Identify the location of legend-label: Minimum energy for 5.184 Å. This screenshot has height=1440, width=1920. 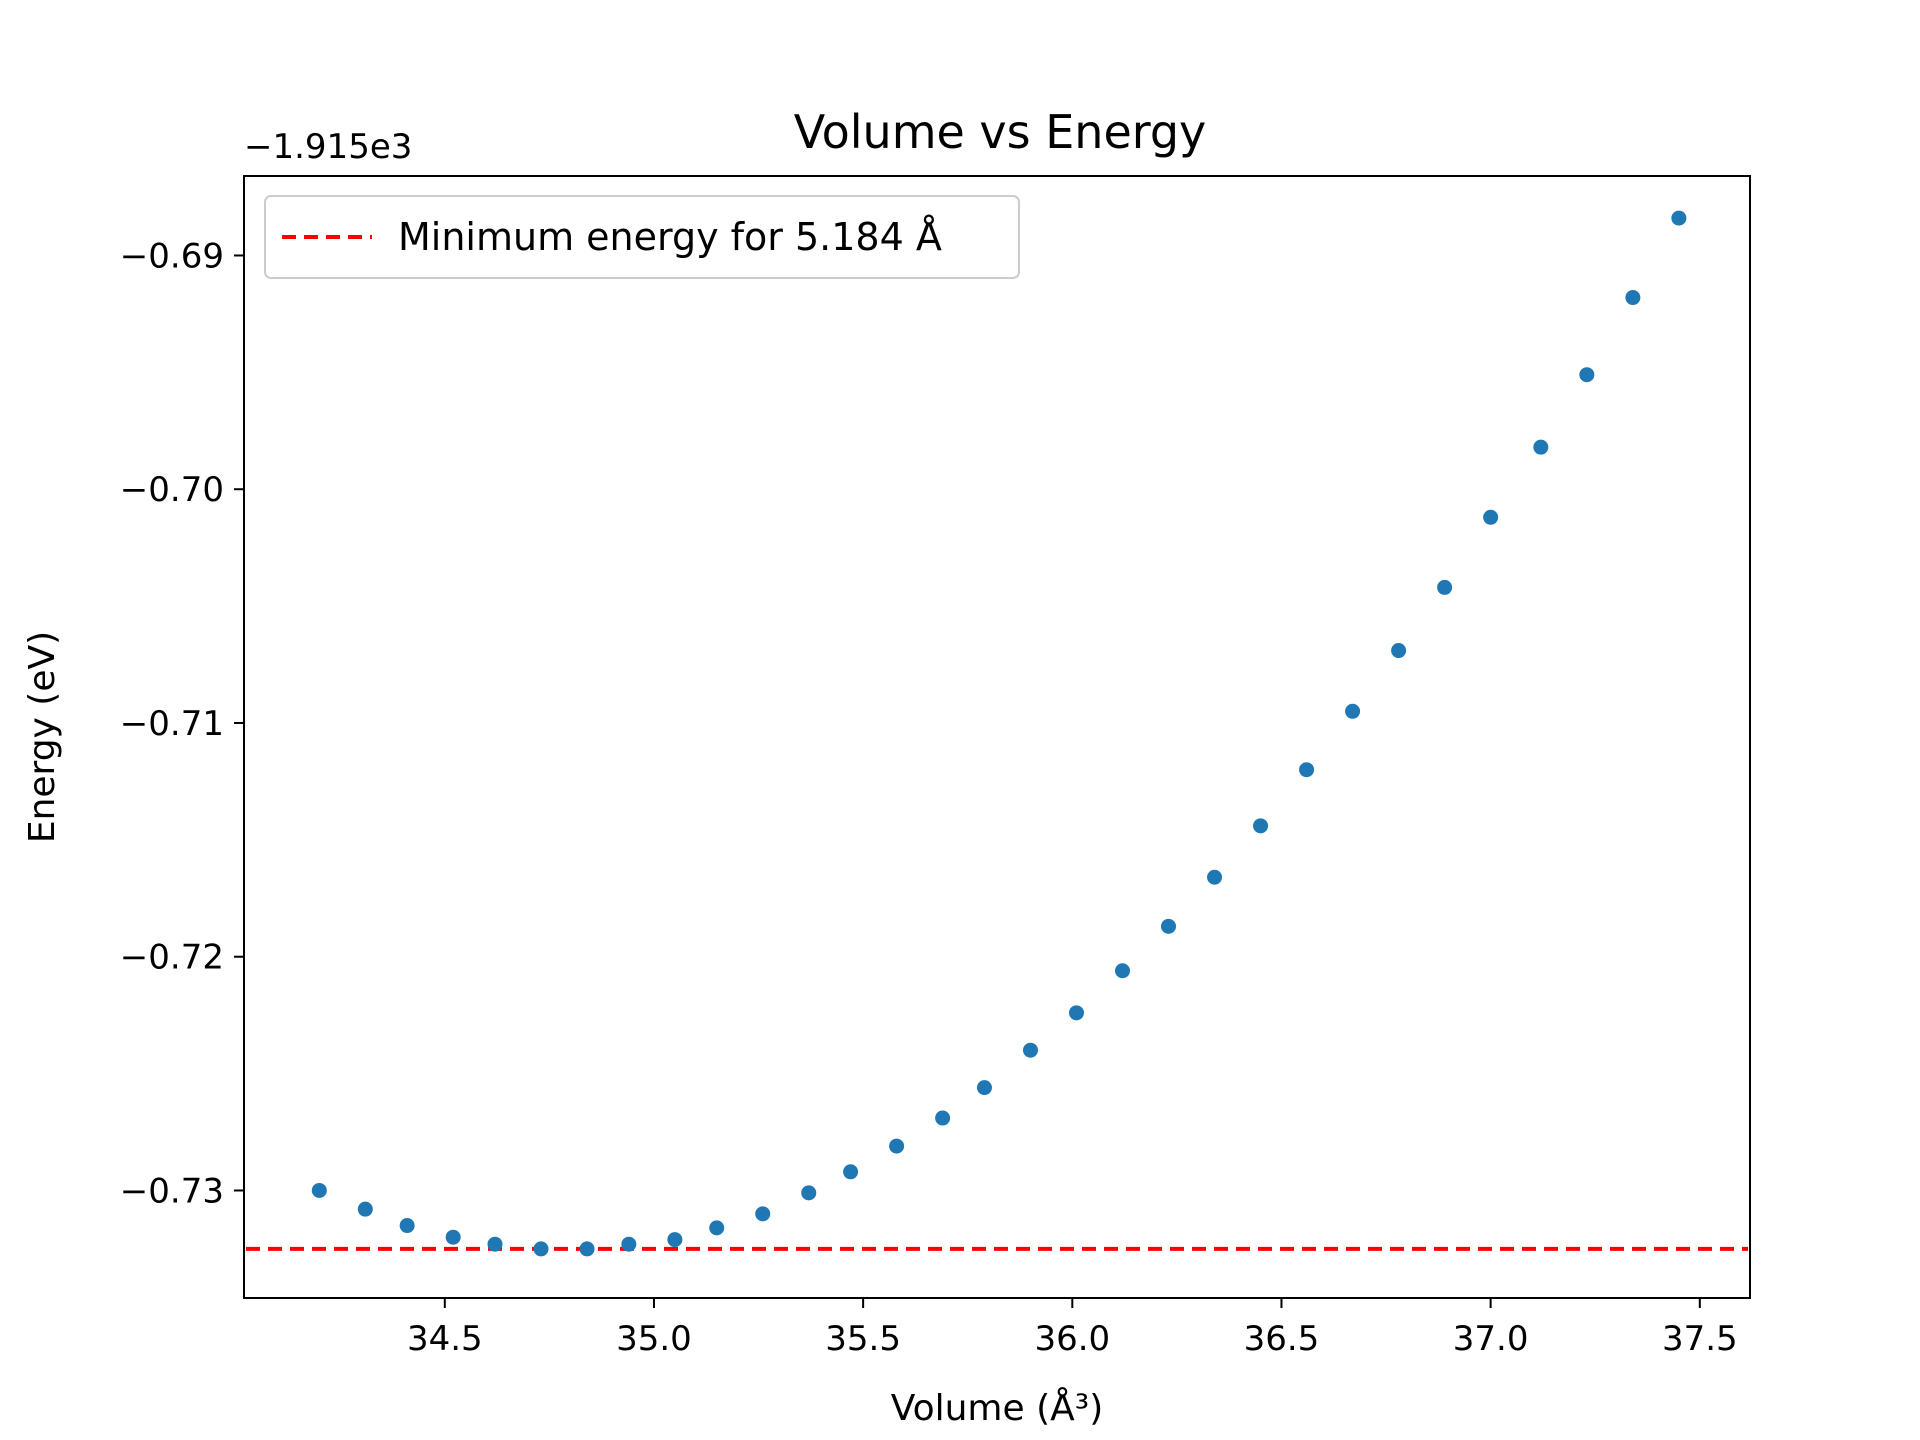
(670, 237).